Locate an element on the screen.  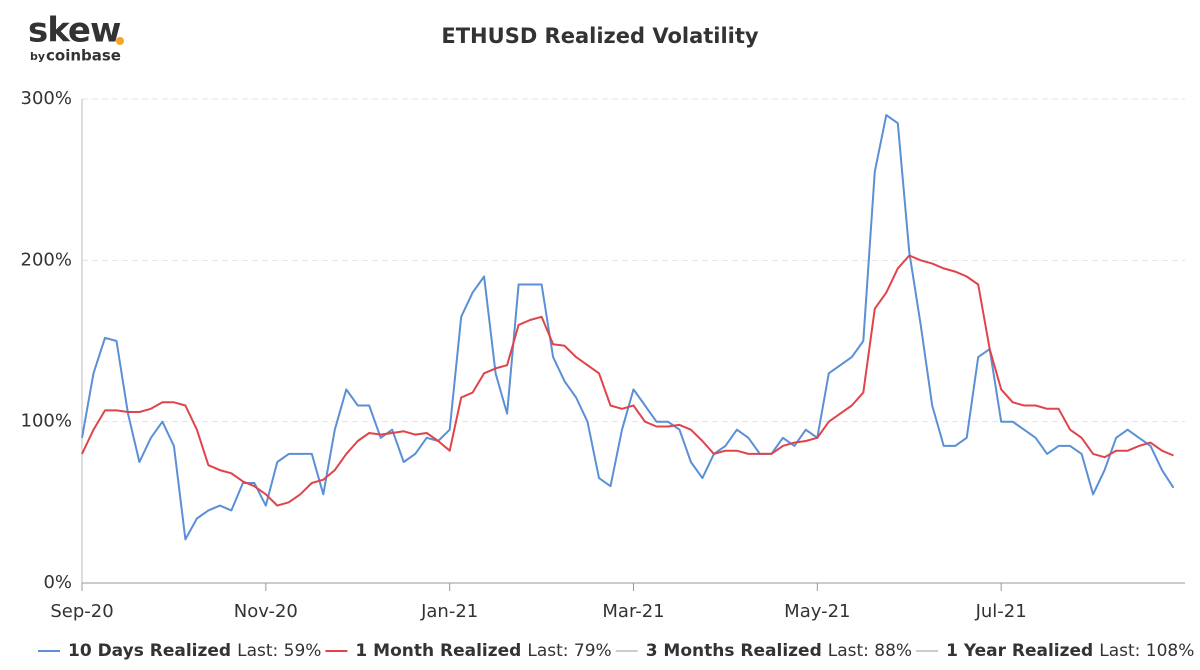
x-tick-label: Nov-20 is located at coordinates (266, 611).